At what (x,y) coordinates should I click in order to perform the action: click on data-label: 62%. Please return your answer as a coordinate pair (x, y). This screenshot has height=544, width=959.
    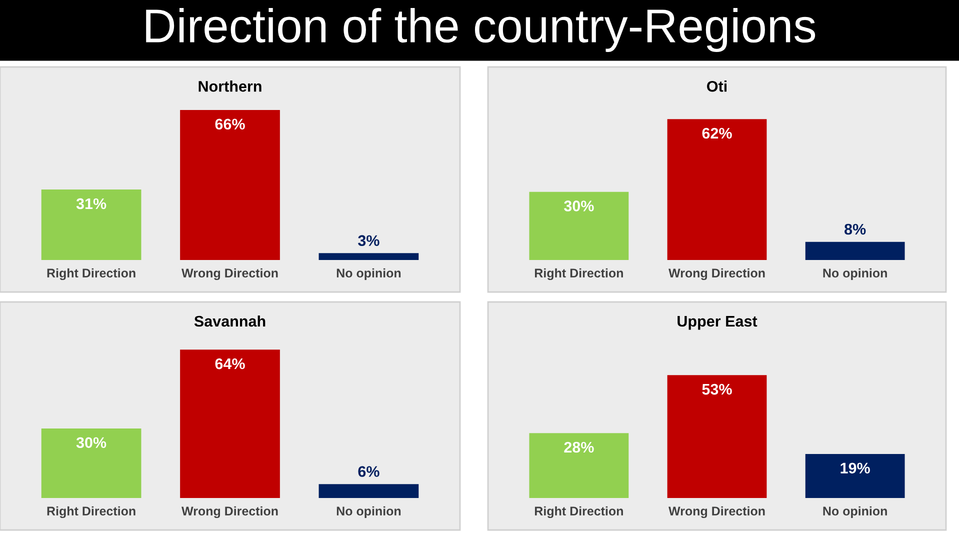
    Looking at the image, I should click on (717, 133).